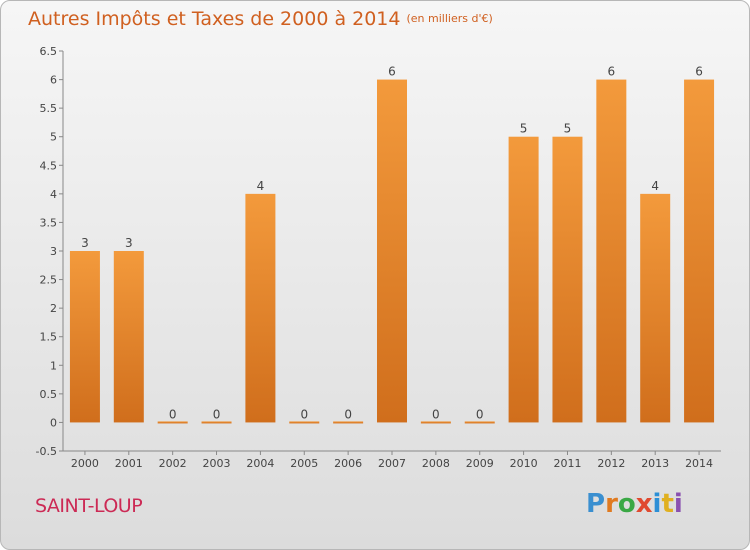 The width and height of the screenshot is (750, 550). Describe the element at coordinates (626, 504) in the screenshot. I see `logo-letter: o` at that location.